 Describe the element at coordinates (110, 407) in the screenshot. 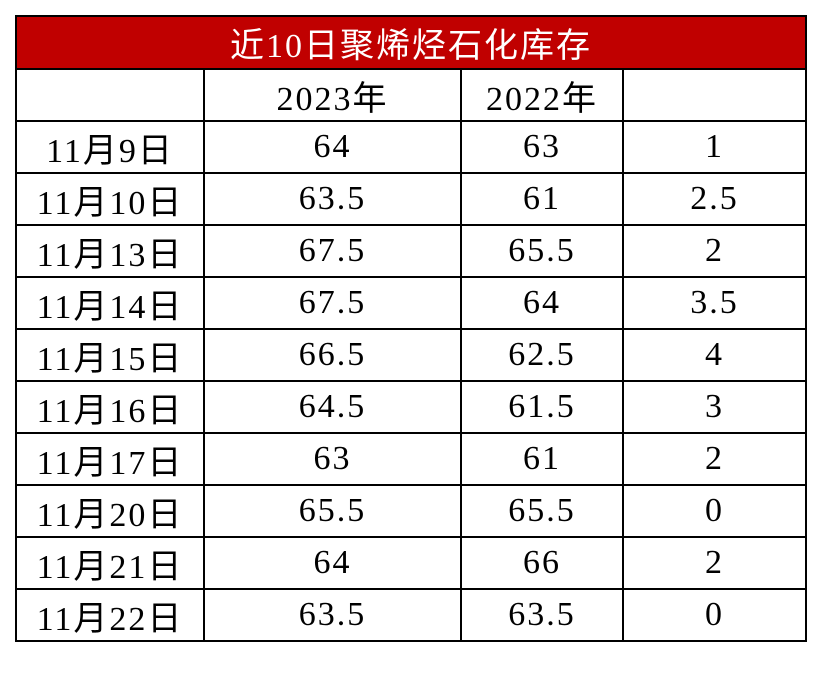

I see `date-cell: 11月16日` at that location.